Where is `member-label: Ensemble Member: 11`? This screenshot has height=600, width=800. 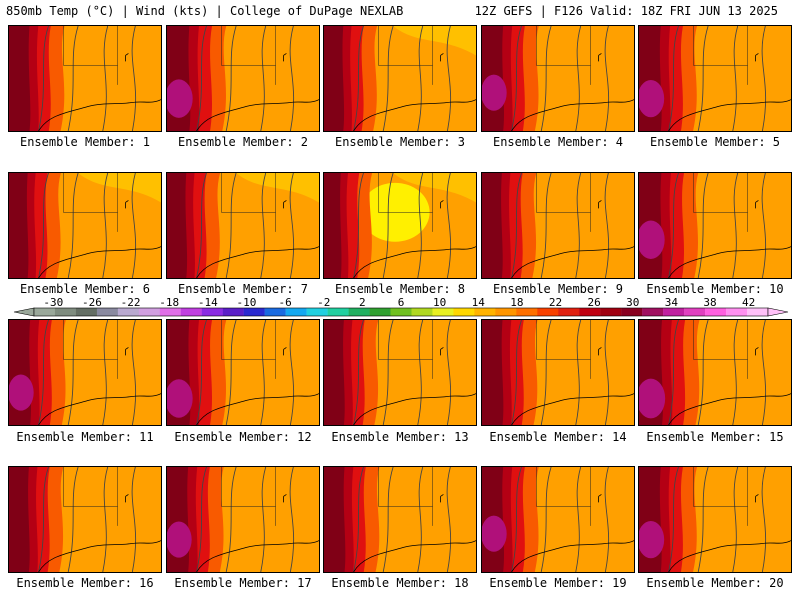
member-label: Ensemble Member: 11 is located at coordinates (85, 437).